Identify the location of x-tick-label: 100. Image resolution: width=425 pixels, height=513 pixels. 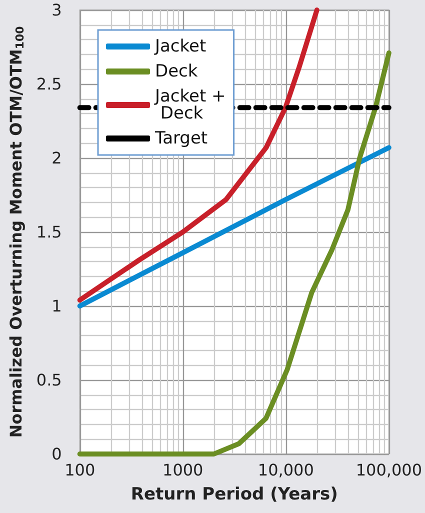
(80, 470).